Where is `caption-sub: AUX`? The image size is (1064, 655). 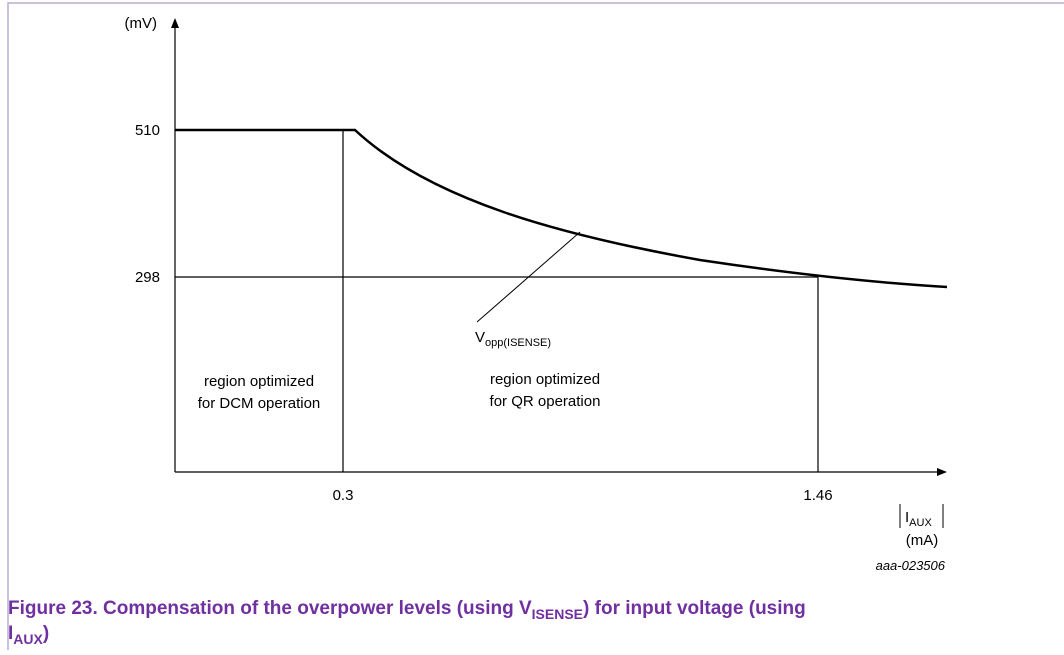
caption-sub: AUX is located at coordinates (28, 639).